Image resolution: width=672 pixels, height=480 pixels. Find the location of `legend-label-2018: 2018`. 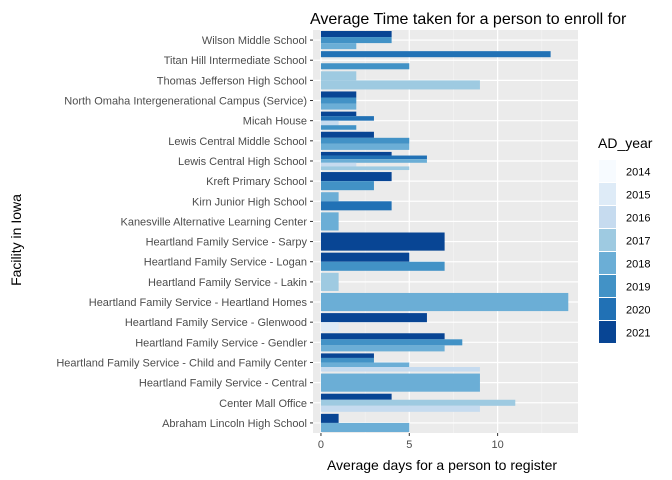

legend-label-2018: 2018 is located at coordinates (638, 265).